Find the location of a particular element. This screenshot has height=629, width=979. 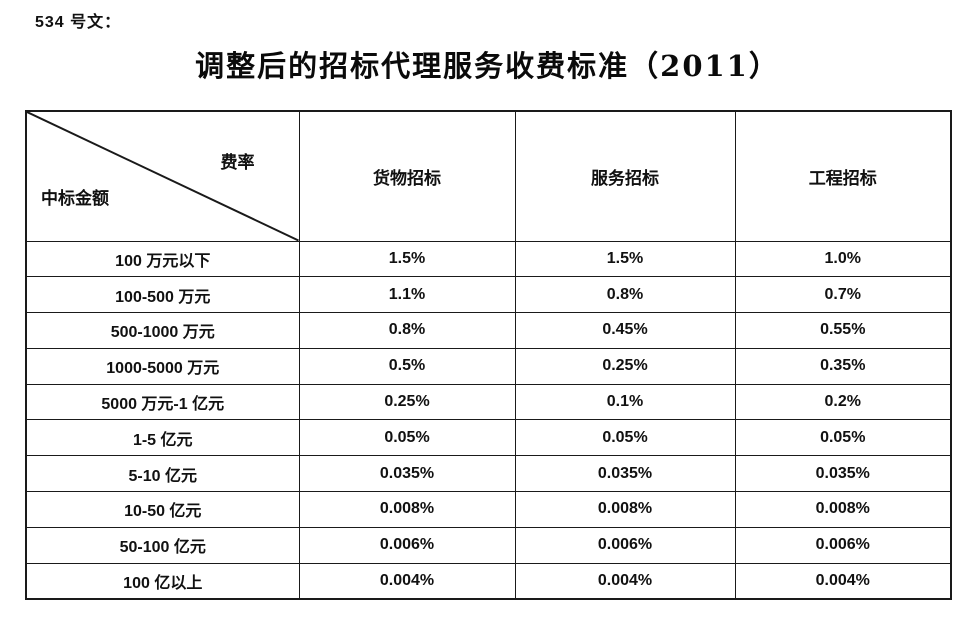

fee-cell: 0.2% is located at coordinates (843, 402).